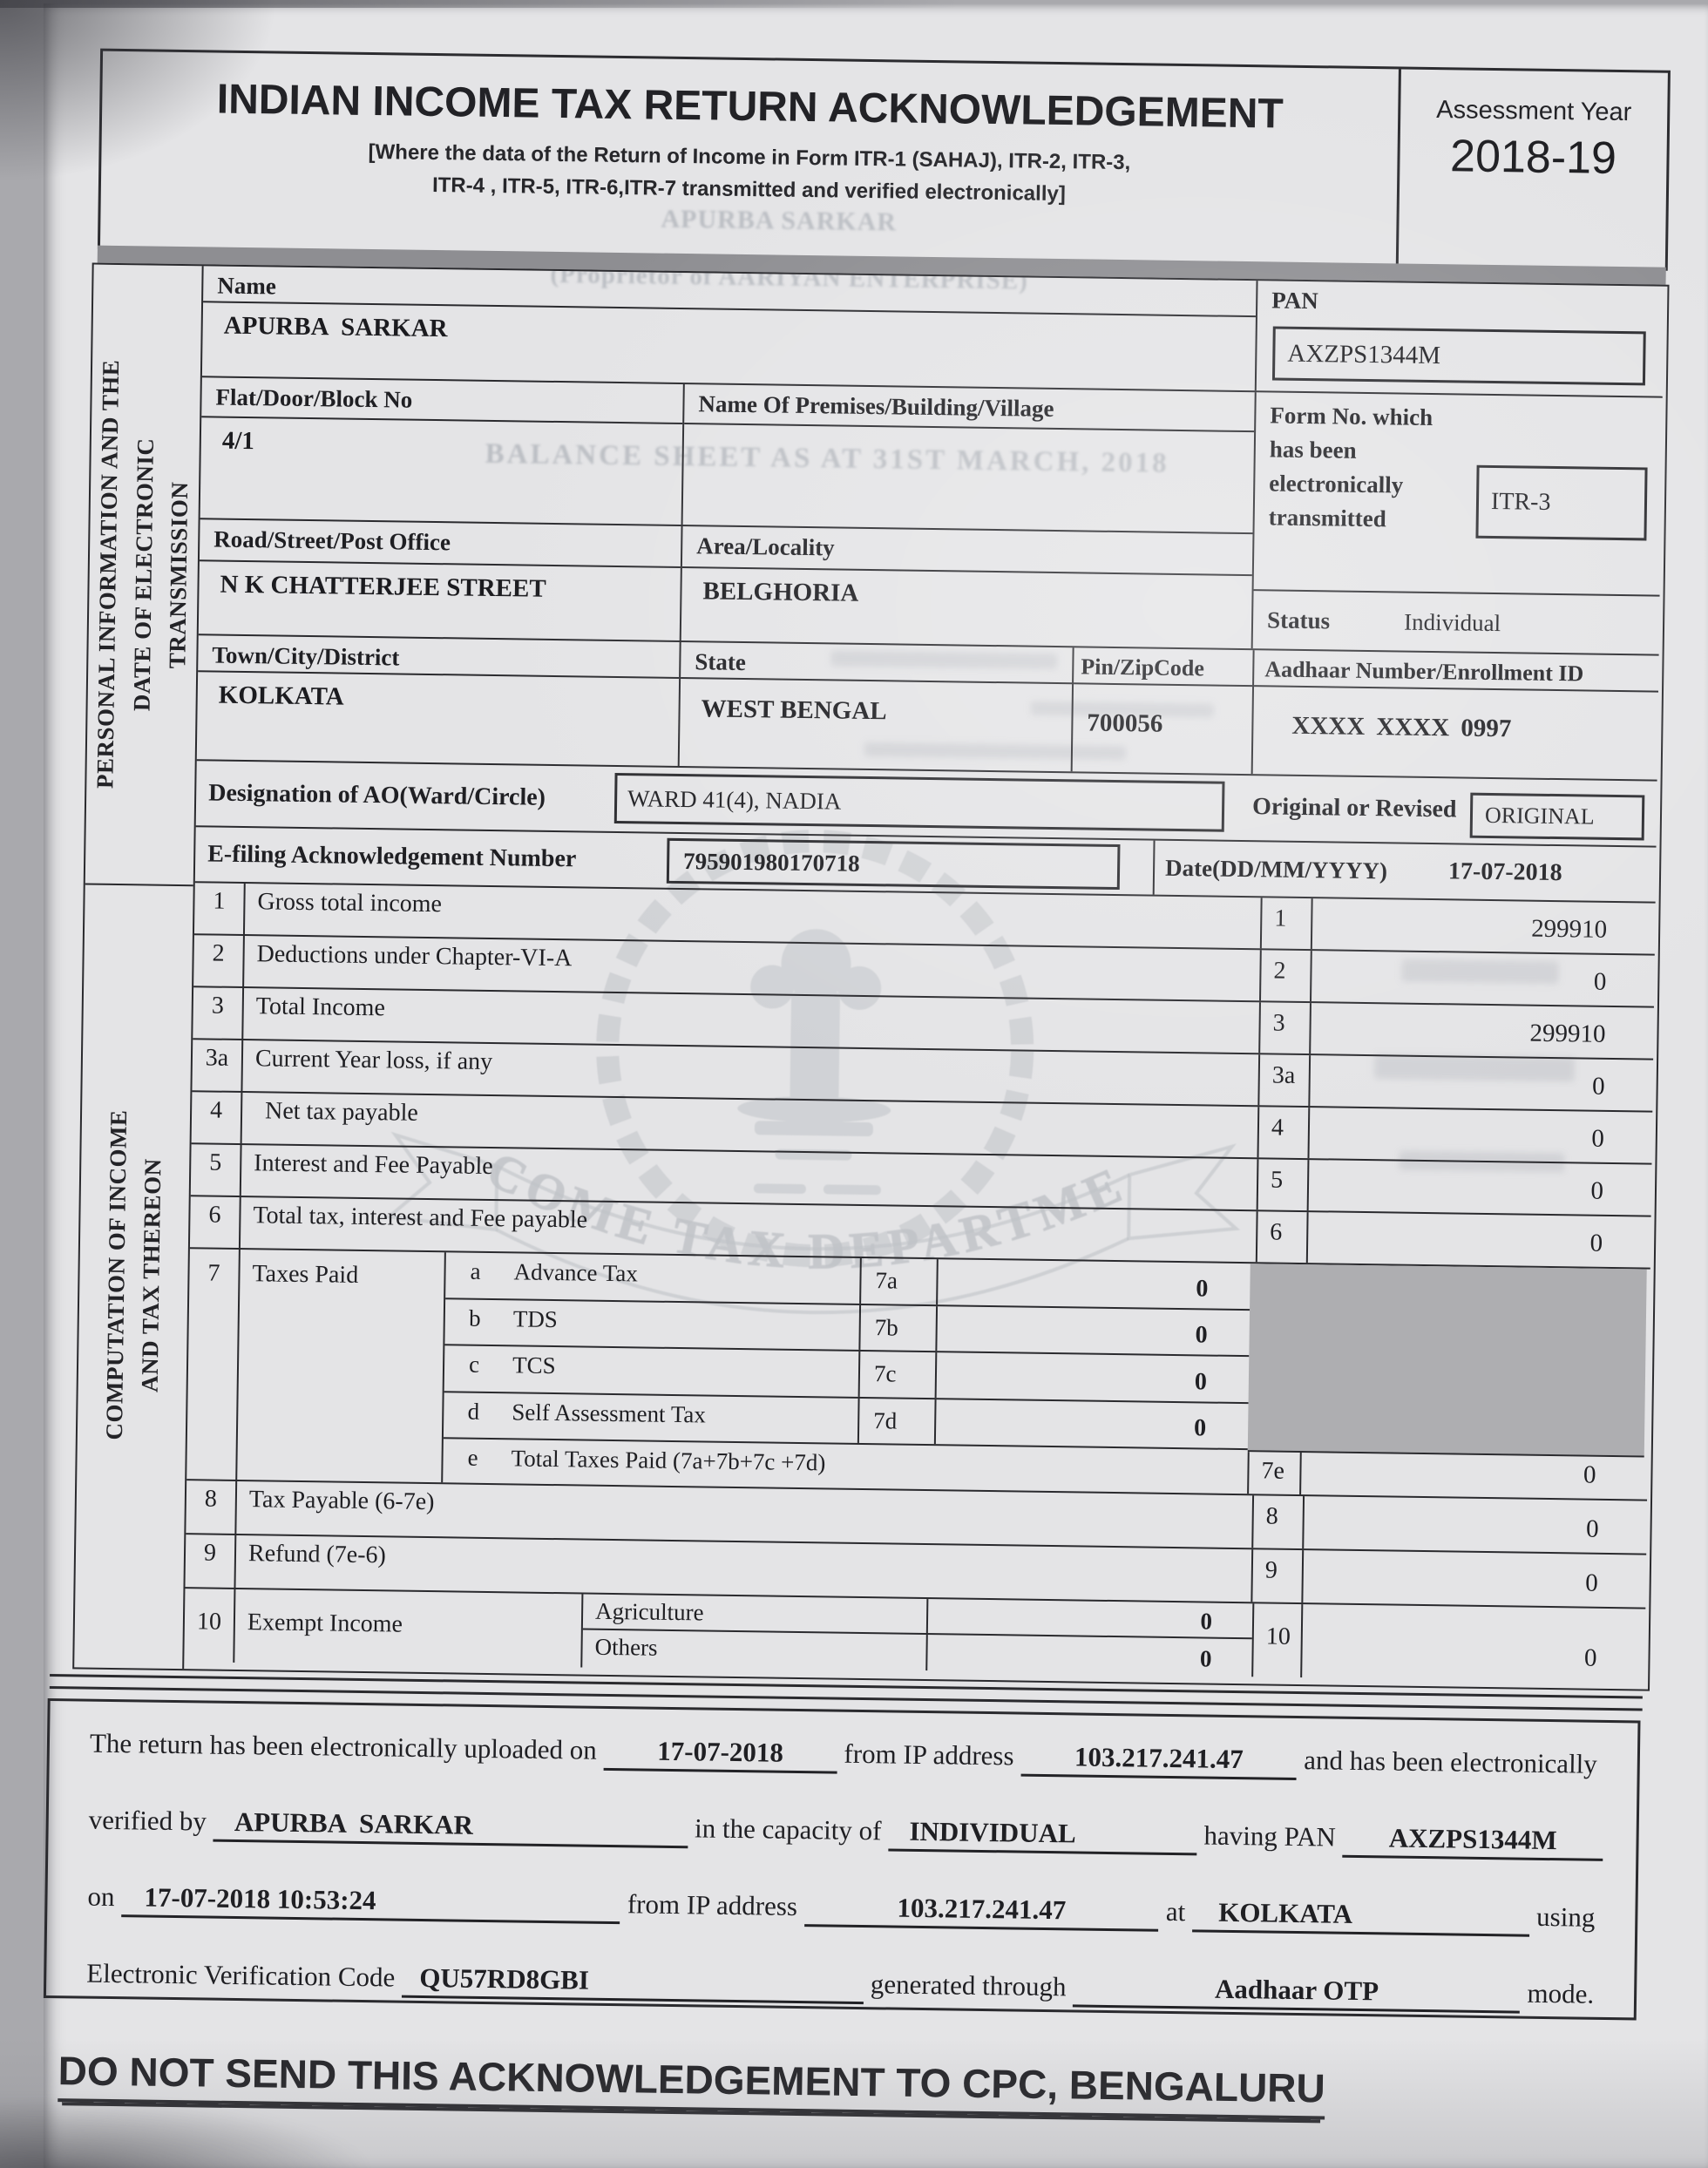 This screenshot has width=1708, height=2168. I want to click on subrow-label: Self Assessment Tax, so click(681, 1418).